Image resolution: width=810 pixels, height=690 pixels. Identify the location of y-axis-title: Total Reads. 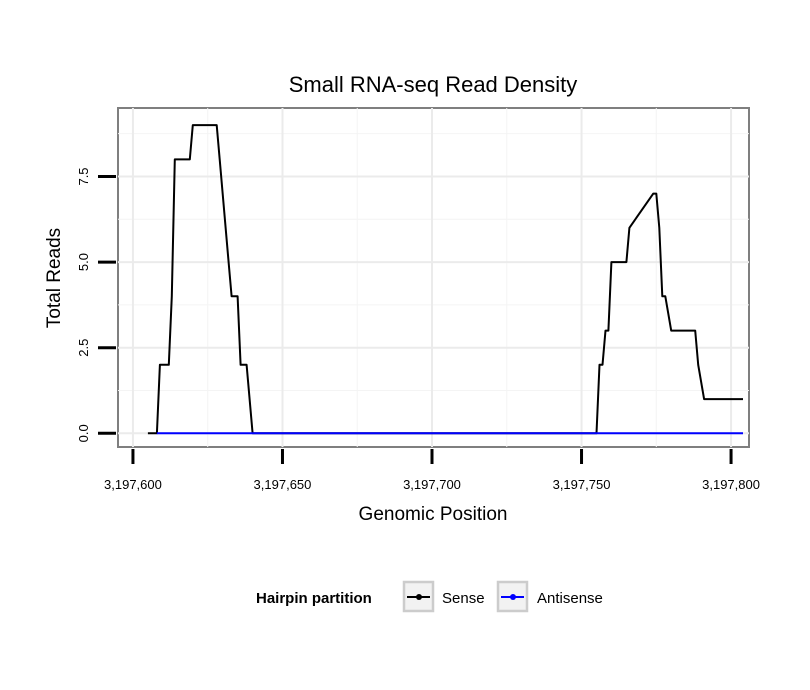
(54, 278).